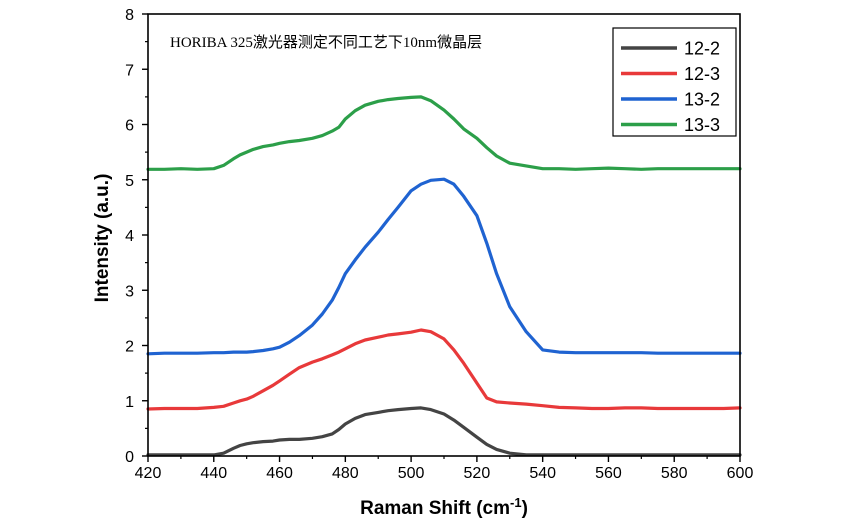 The width and height of the screenshot is (865, 528). I want to click on y-axis-title: Intensity (a.u.), so click(102, 238).